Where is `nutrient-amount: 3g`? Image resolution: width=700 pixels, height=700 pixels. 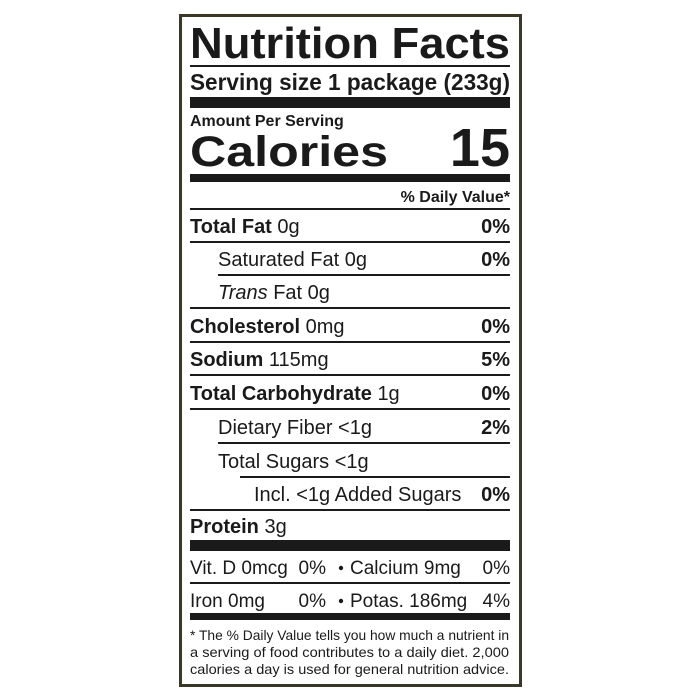 nutrient-amount: 3g is located at coordinates (275, 527).